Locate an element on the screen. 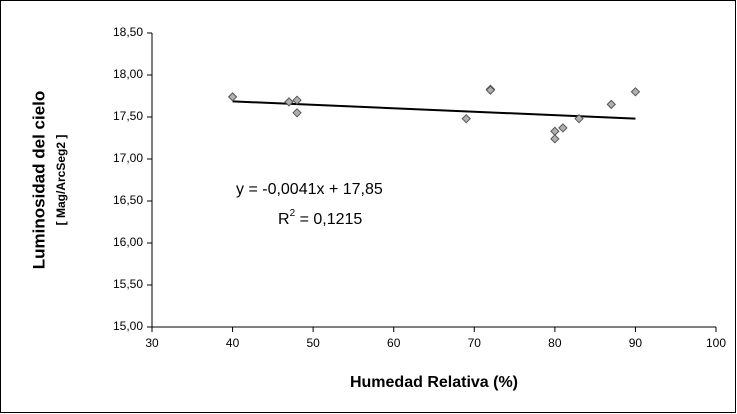 The width and height of the screenshot is (737, 414). r-squared-sup: 2 is located at coordinates (293, 213).